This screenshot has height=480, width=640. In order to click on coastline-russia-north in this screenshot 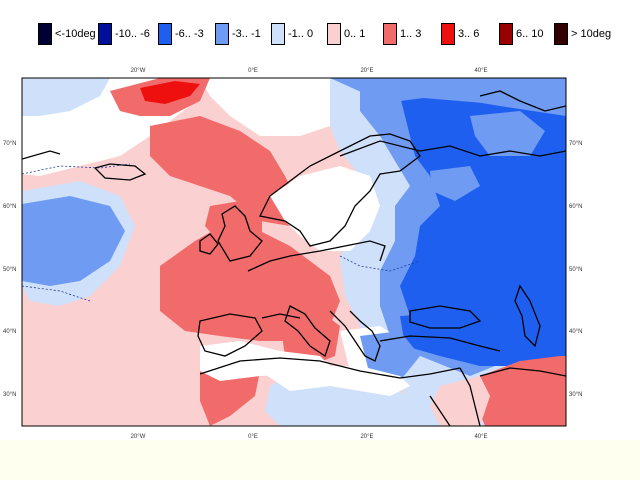, I will do `click(452, 148)`.